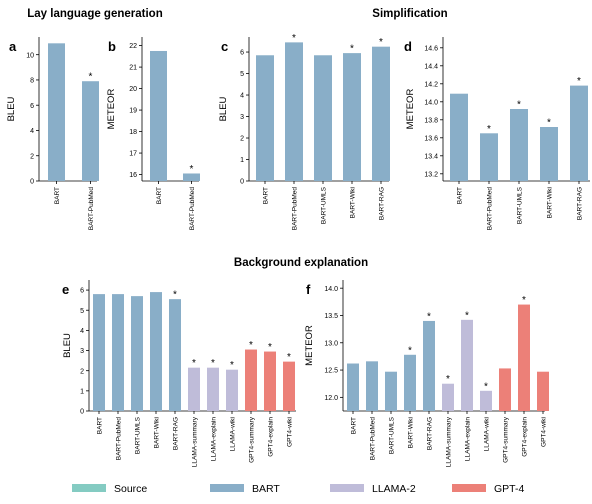 The height and width of the screenshot is (504, 592). Describe the element at coordinates (431, 156) in the screenshot. I see `y-tick-label: 13.4` at that location.